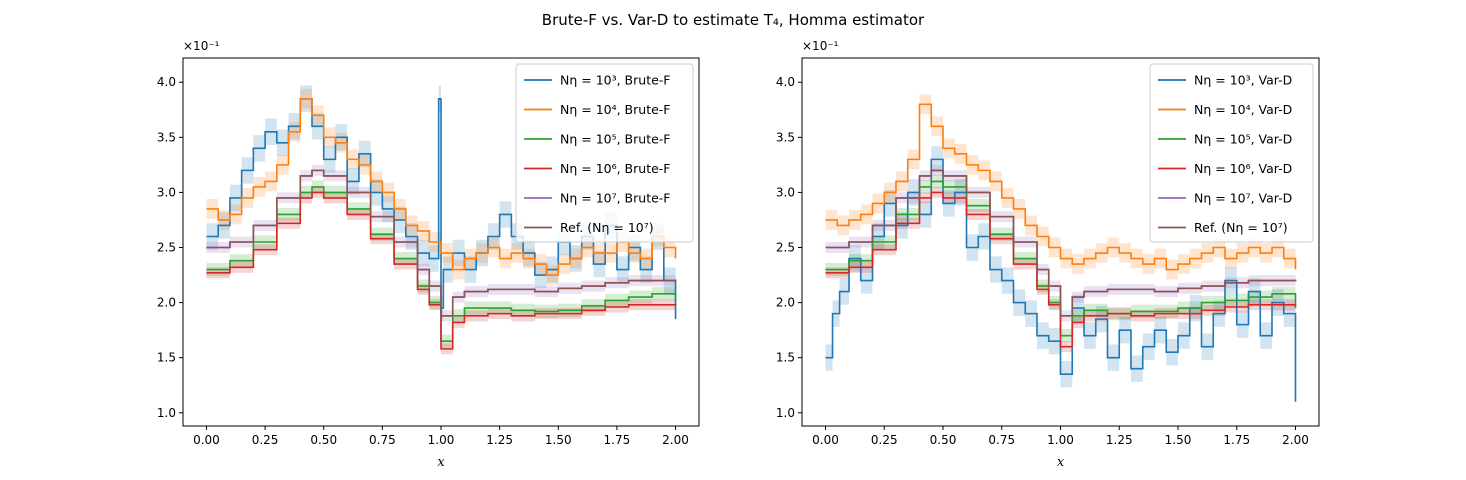  Describe the element at coordinates (1243, 139) in the screenshot. I see `legend-label: Nη = 10⁵, Var-D` at that location.